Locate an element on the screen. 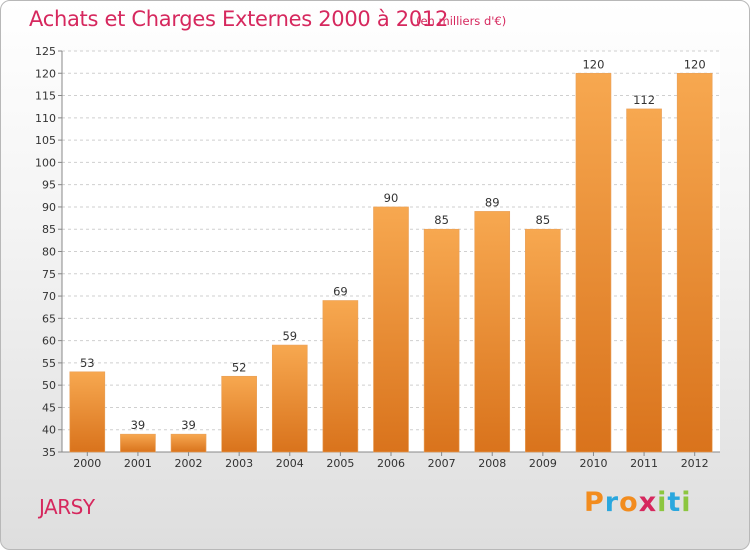 Image resolution: width=750 pixels, height=550 pixels. logo-letter: x is located at coordinates (648, 502).